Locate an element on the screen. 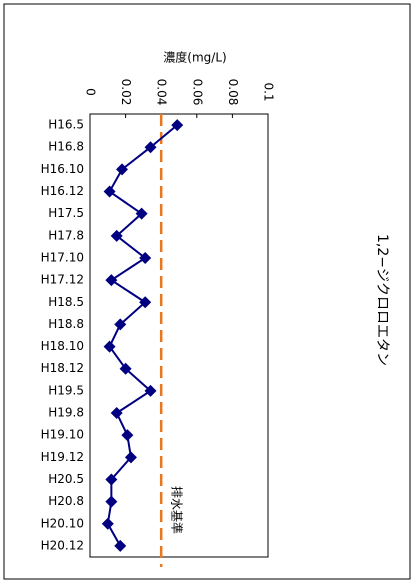 This screenshot has height=587, width=414. x-tick-label: 0.04 is located at coordinates (162, 92).